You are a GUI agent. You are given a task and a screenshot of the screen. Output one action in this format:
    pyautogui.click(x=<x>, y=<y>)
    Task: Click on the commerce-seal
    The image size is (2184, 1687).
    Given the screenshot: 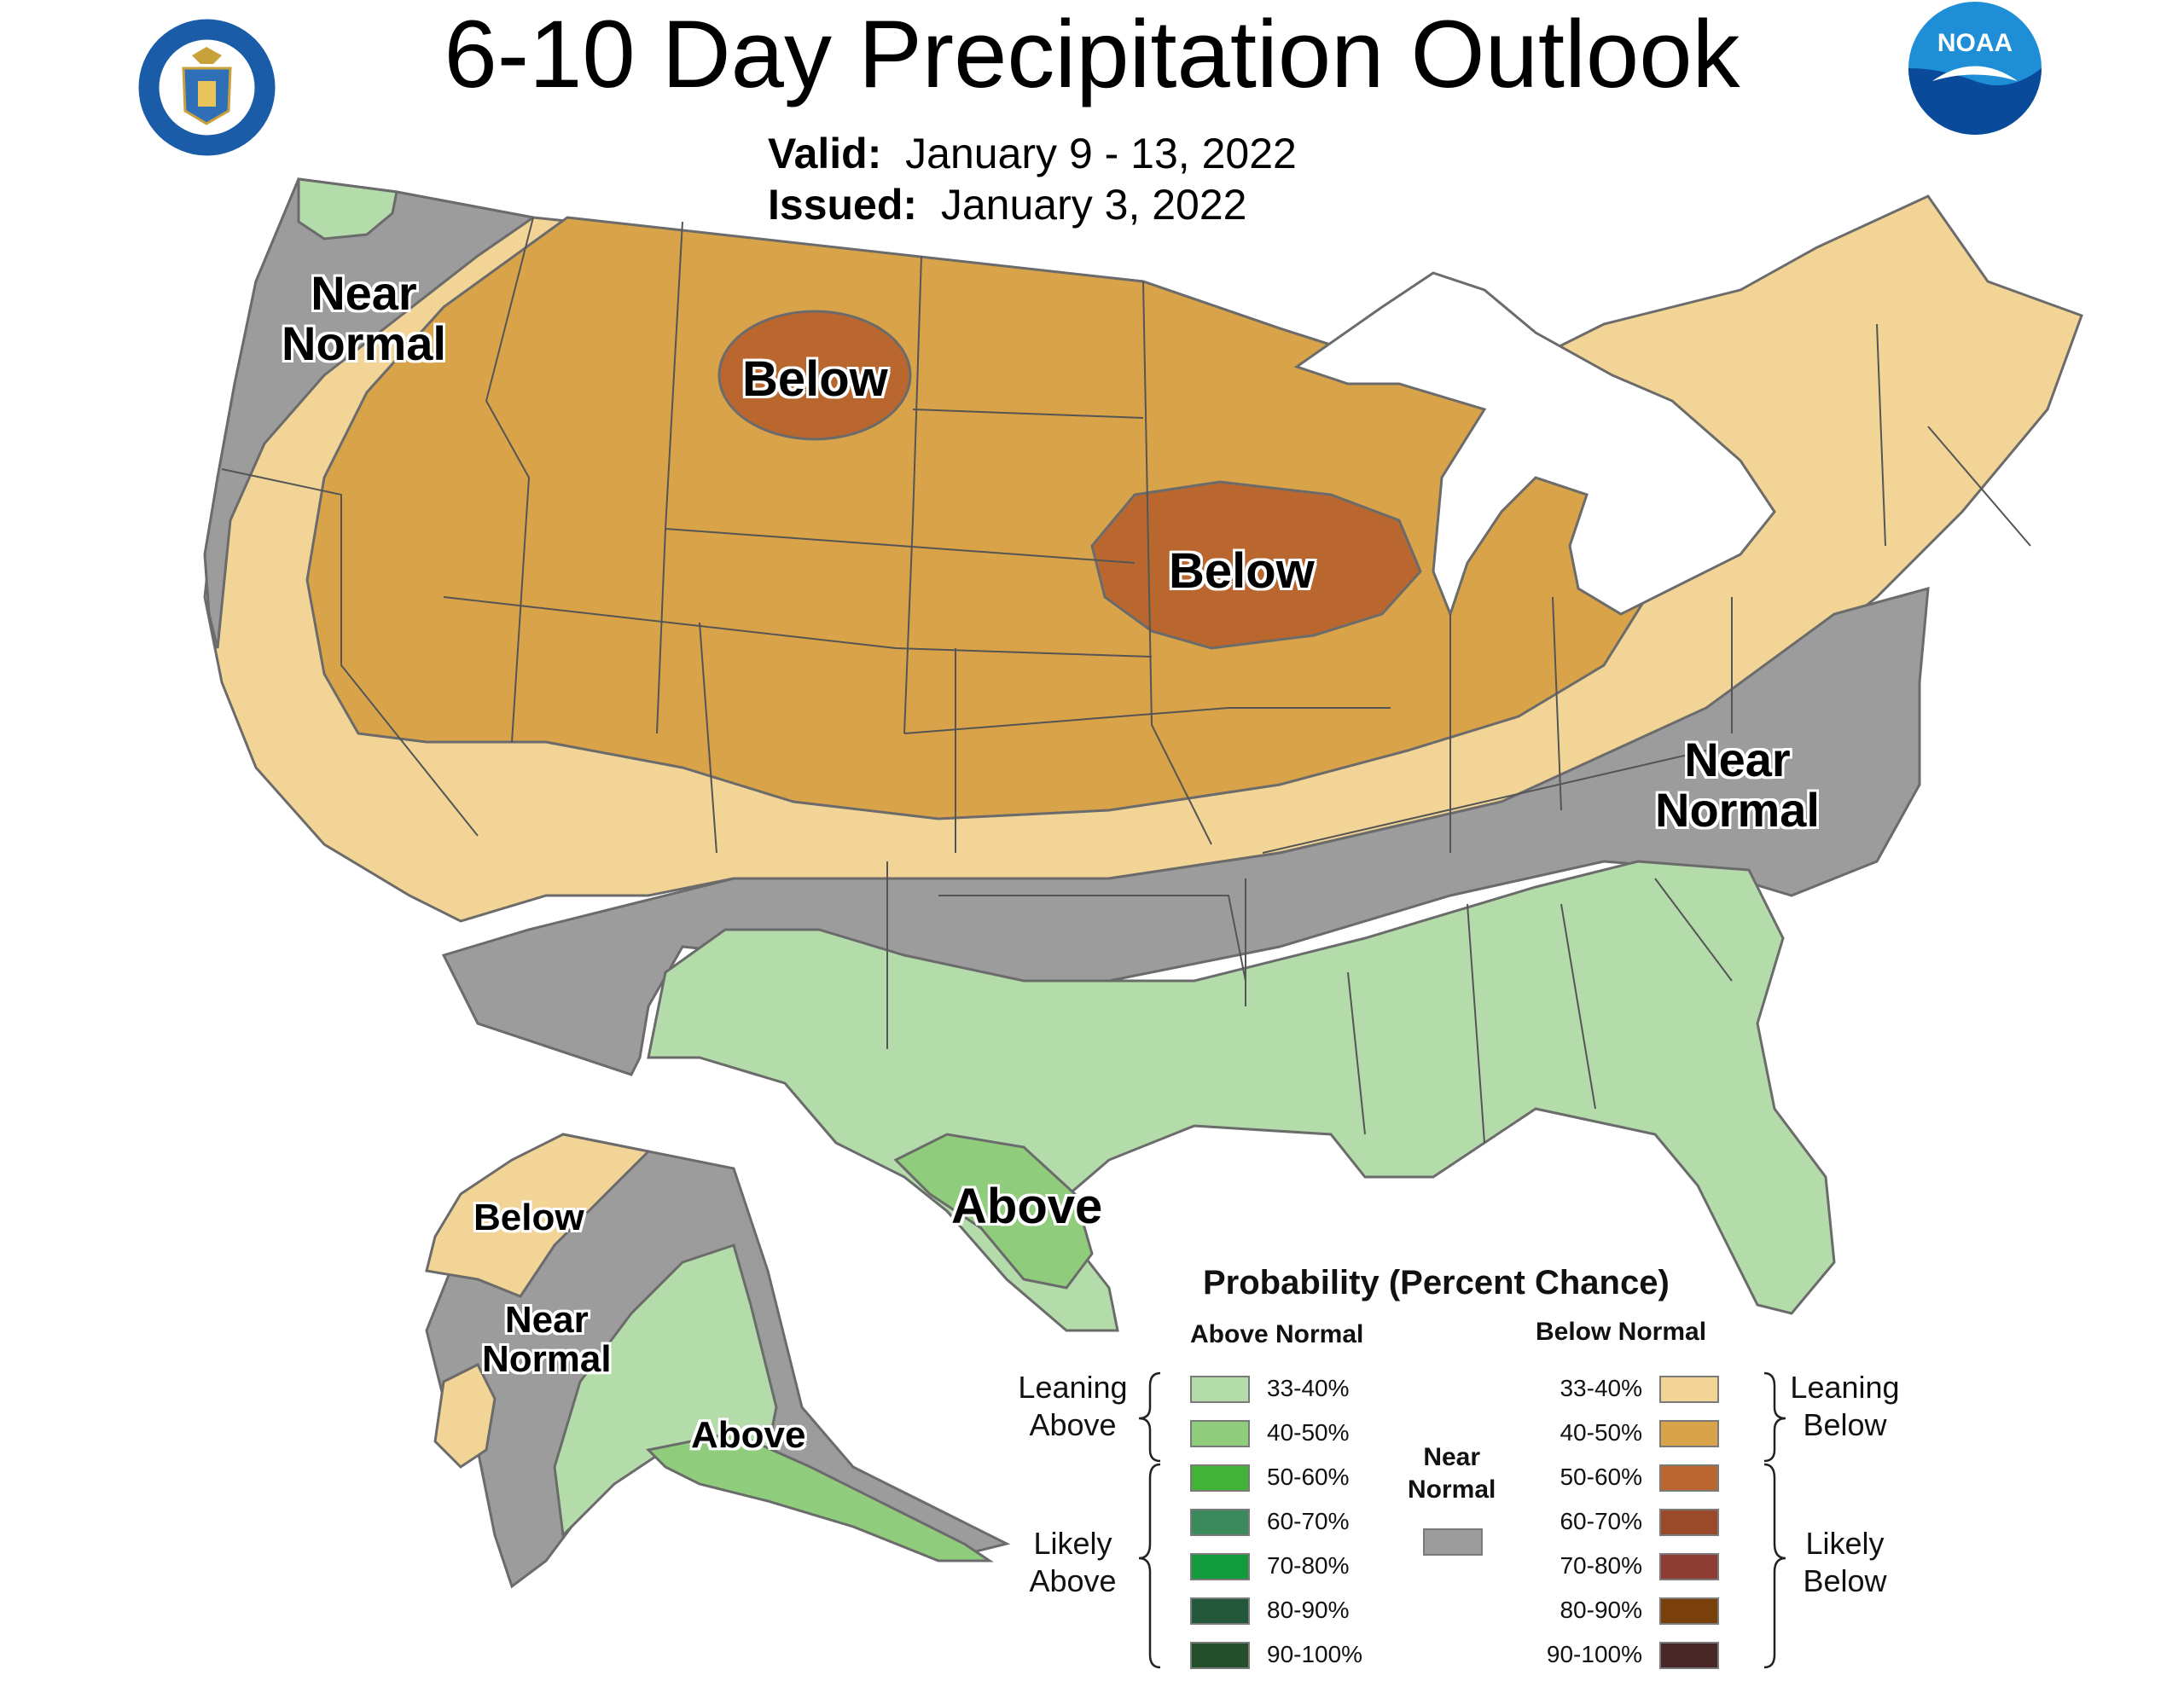 What is the action you would take?
    pyautogui.click(x=207, y=88)
    